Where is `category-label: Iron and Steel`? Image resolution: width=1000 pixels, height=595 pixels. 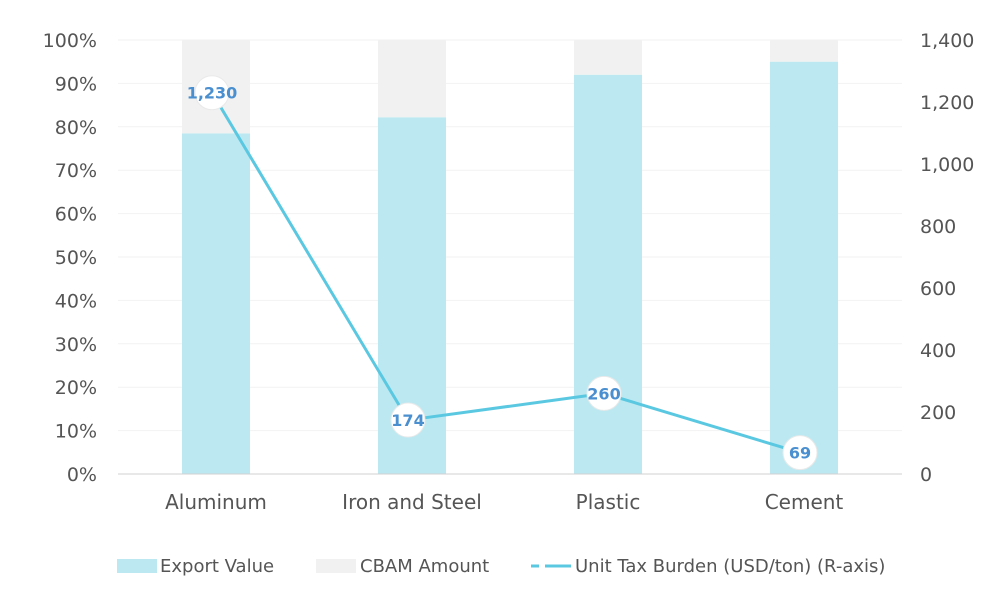 category-label: Iron and Steel is located at coordinates (412, 502).